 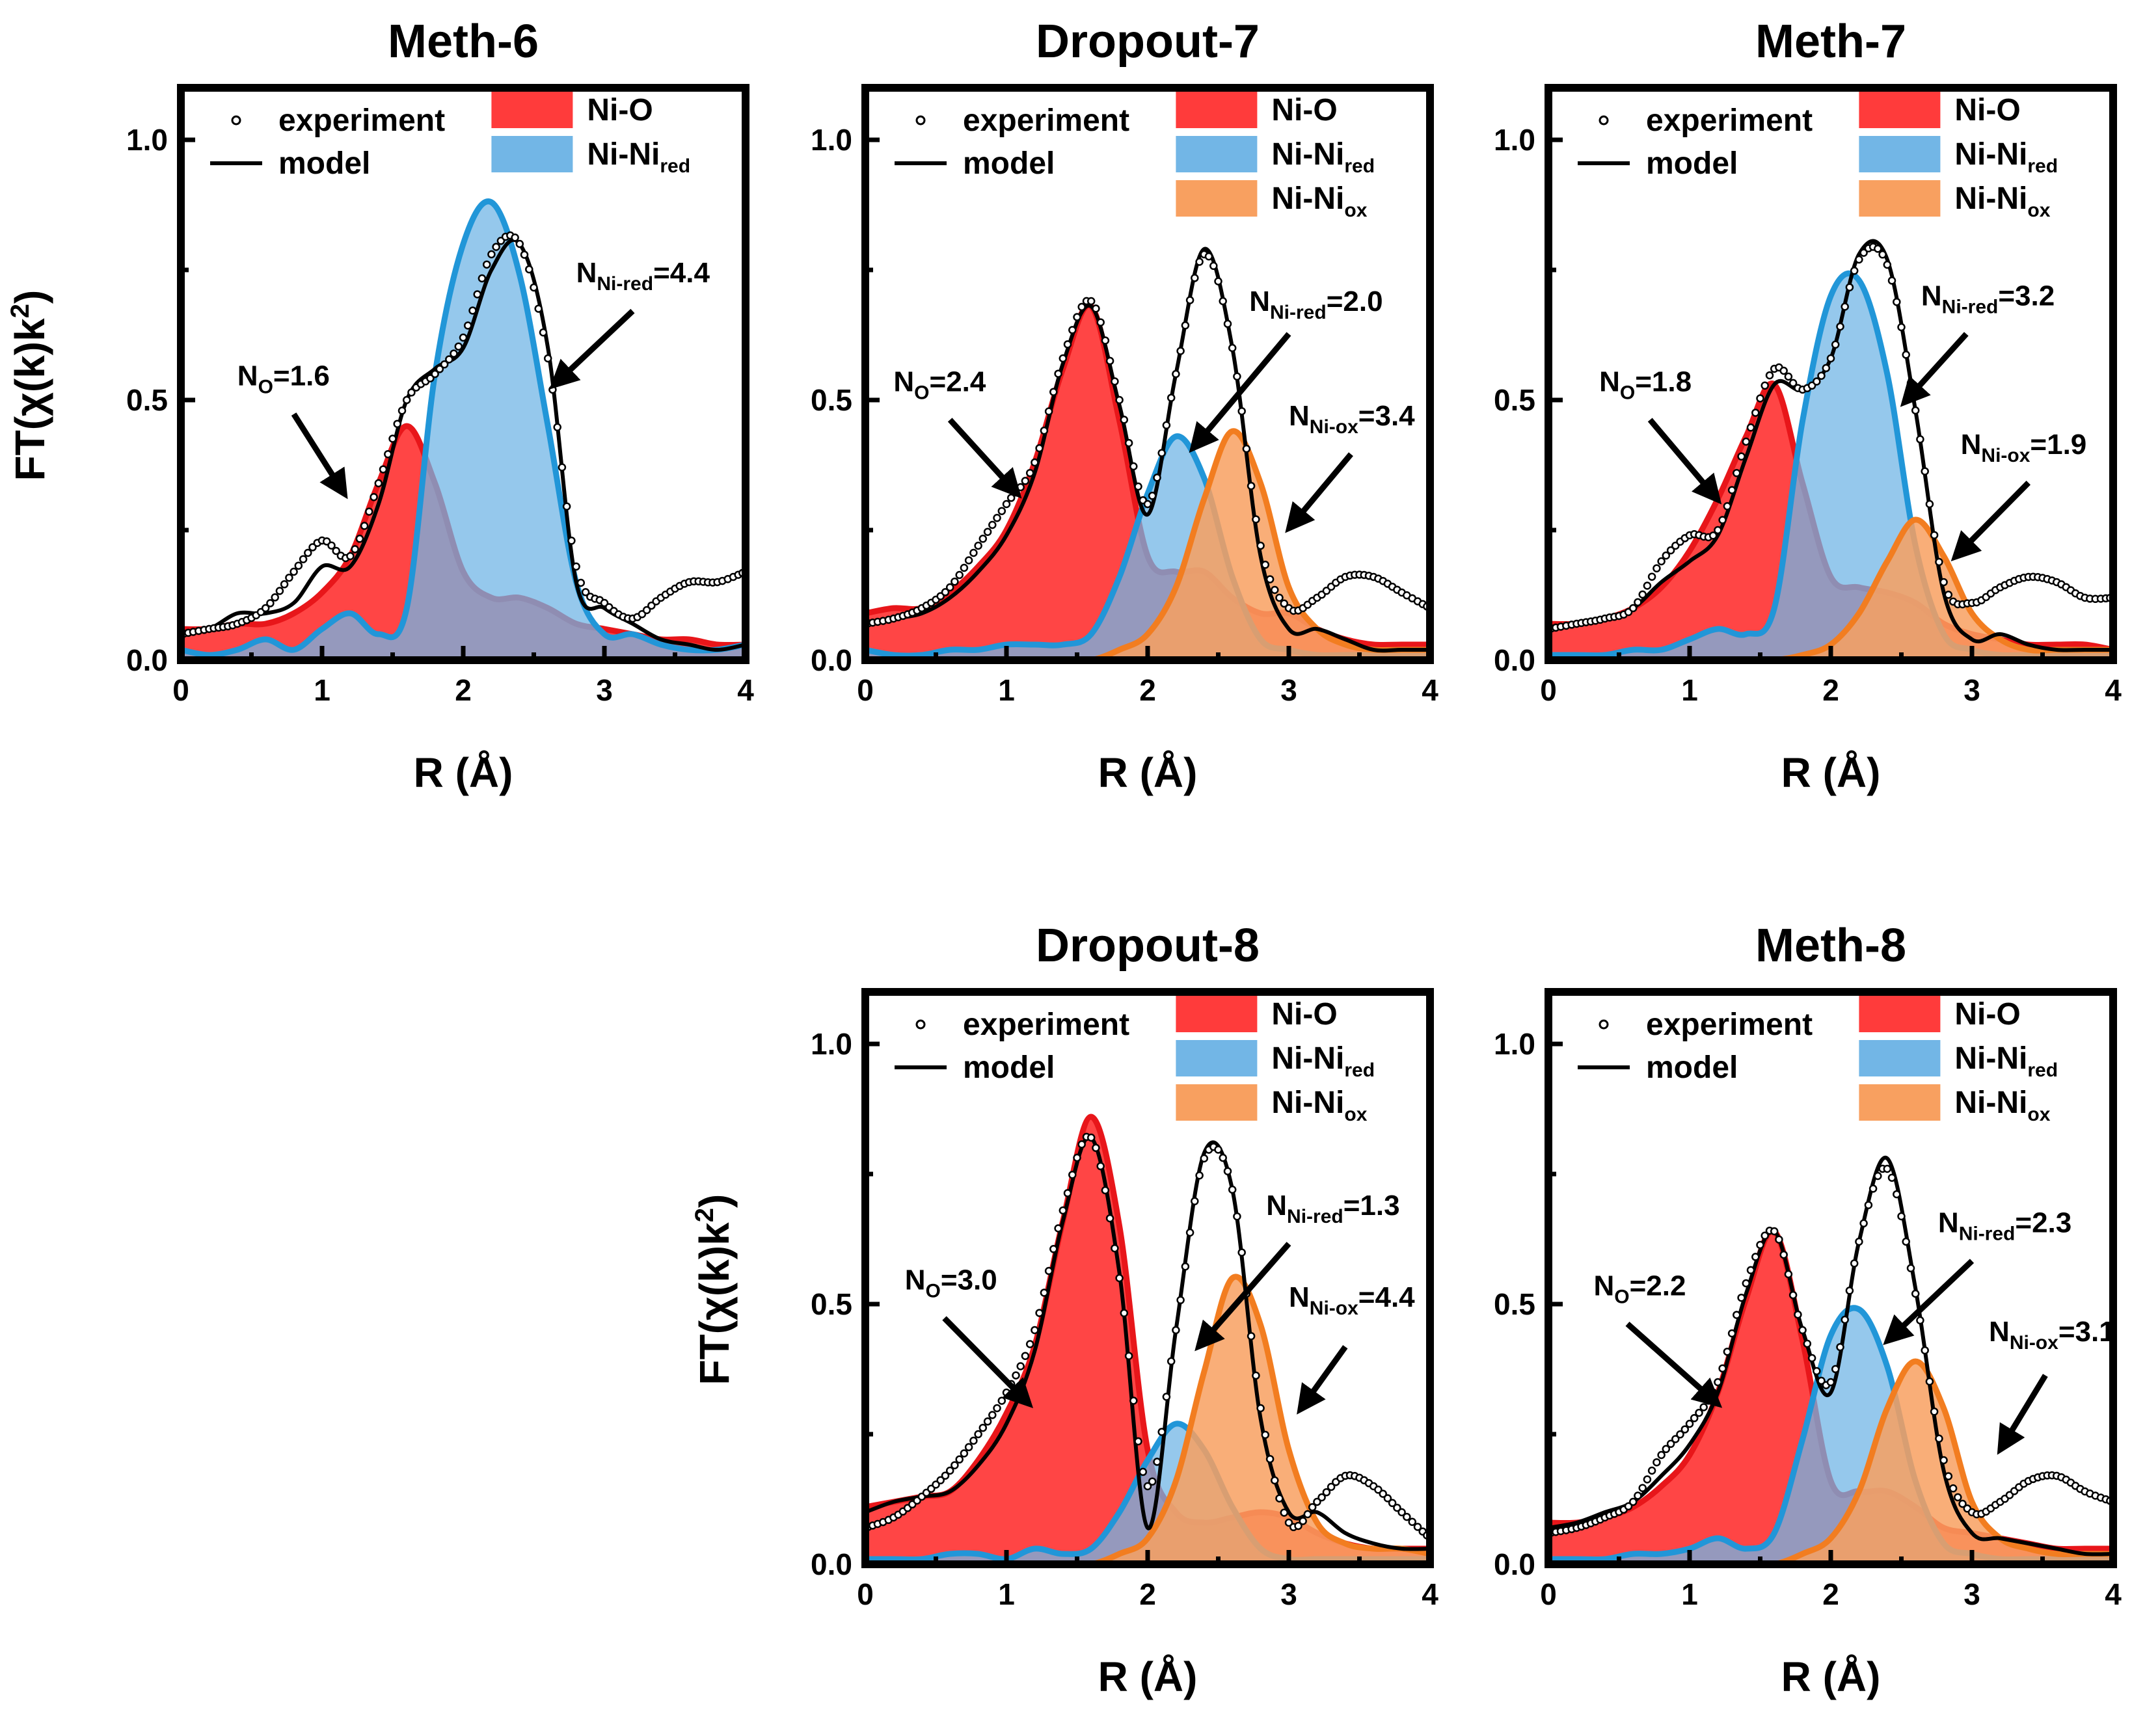 I want to click on legend-ni-ni-red-label-sub: red, so click(x=2043, y=1070).